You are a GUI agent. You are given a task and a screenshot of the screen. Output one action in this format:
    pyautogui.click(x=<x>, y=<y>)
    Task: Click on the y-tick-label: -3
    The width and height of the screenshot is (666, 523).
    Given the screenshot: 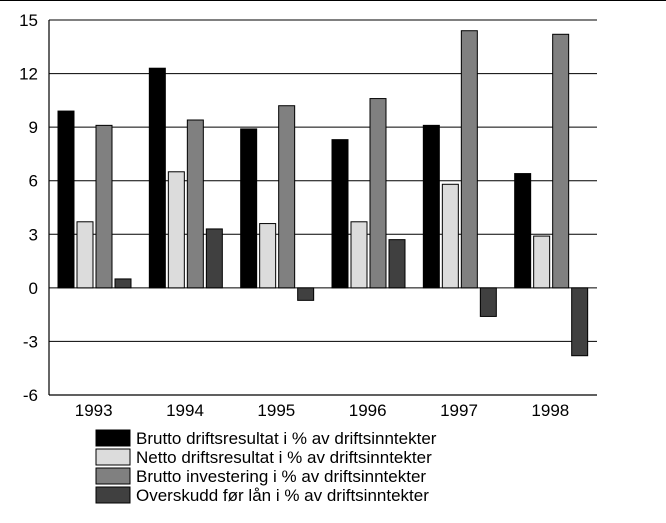 What is the action you would take?
    pyautogui.click(x=30, y=341)
    